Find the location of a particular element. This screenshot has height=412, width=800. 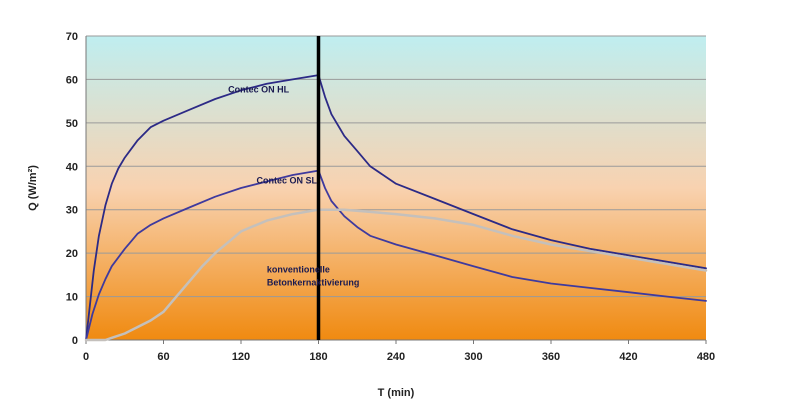

x-tick-label: 300 is located at coordinates (473, 357).